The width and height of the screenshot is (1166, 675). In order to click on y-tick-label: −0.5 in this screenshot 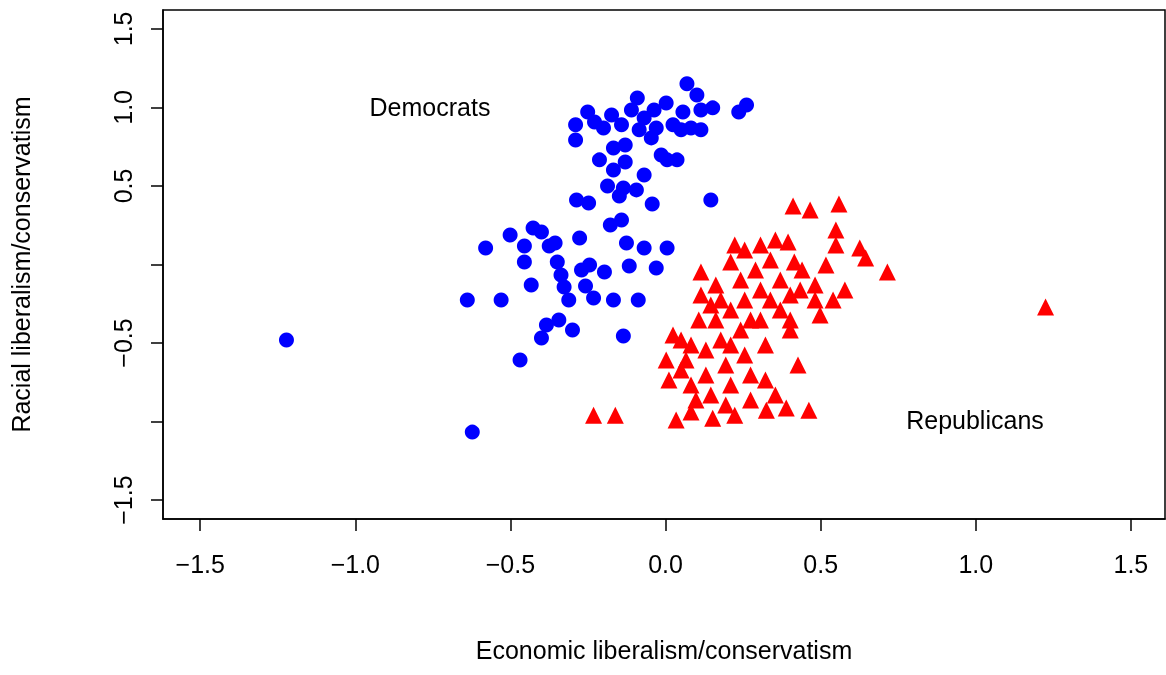, I will do `click(122, 343)`.